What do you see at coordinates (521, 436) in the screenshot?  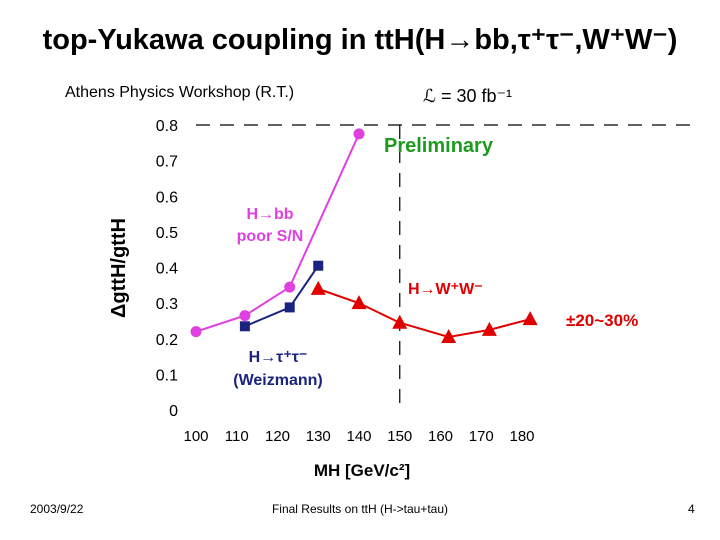 I see `x-tick-label: 180` at bounding box center [521, 436].